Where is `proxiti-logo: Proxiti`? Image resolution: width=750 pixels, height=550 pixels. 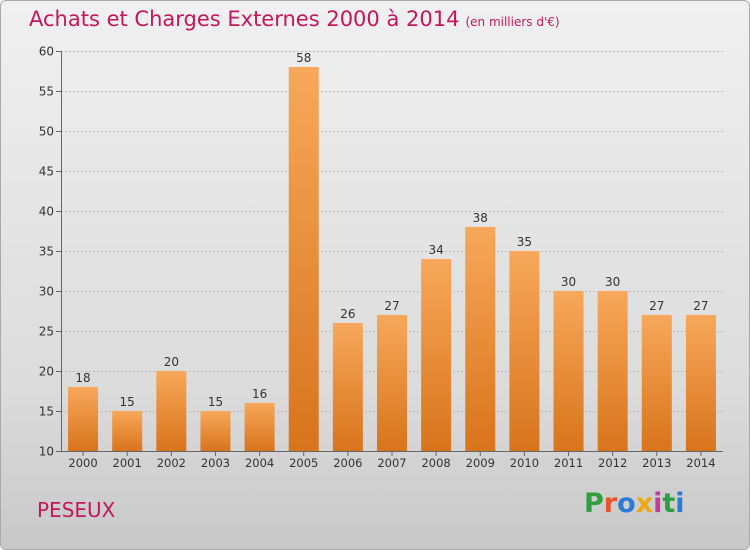
proxiti-logo: Proxiti is located at coordinates (634, 503).